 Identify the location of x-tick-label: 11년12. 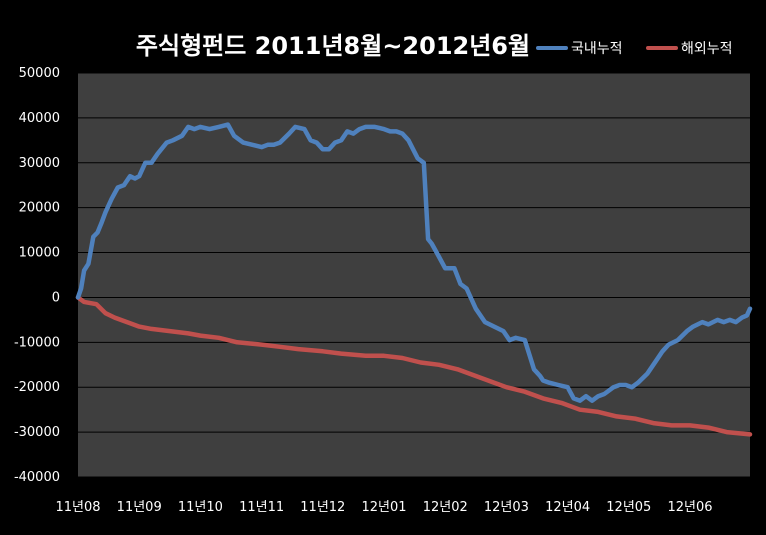
(322, 507).